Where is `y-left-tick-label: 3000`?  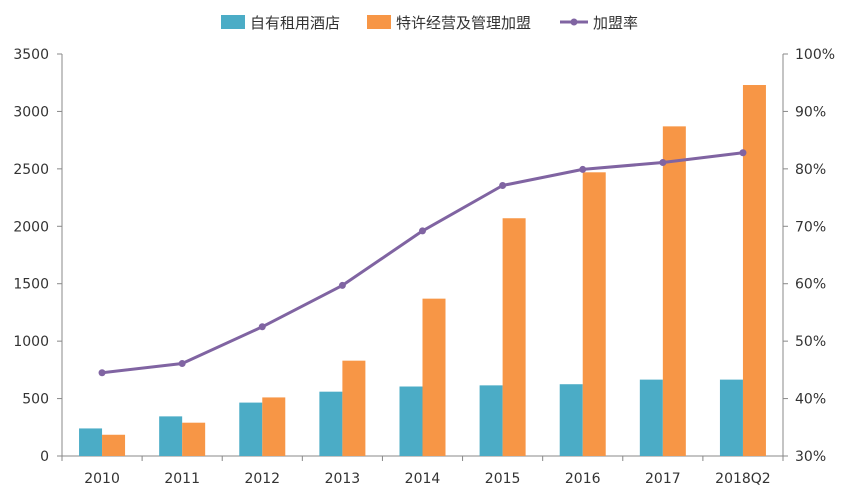 y-left-tick-label: 3000 is located at coordinates (31, 112).